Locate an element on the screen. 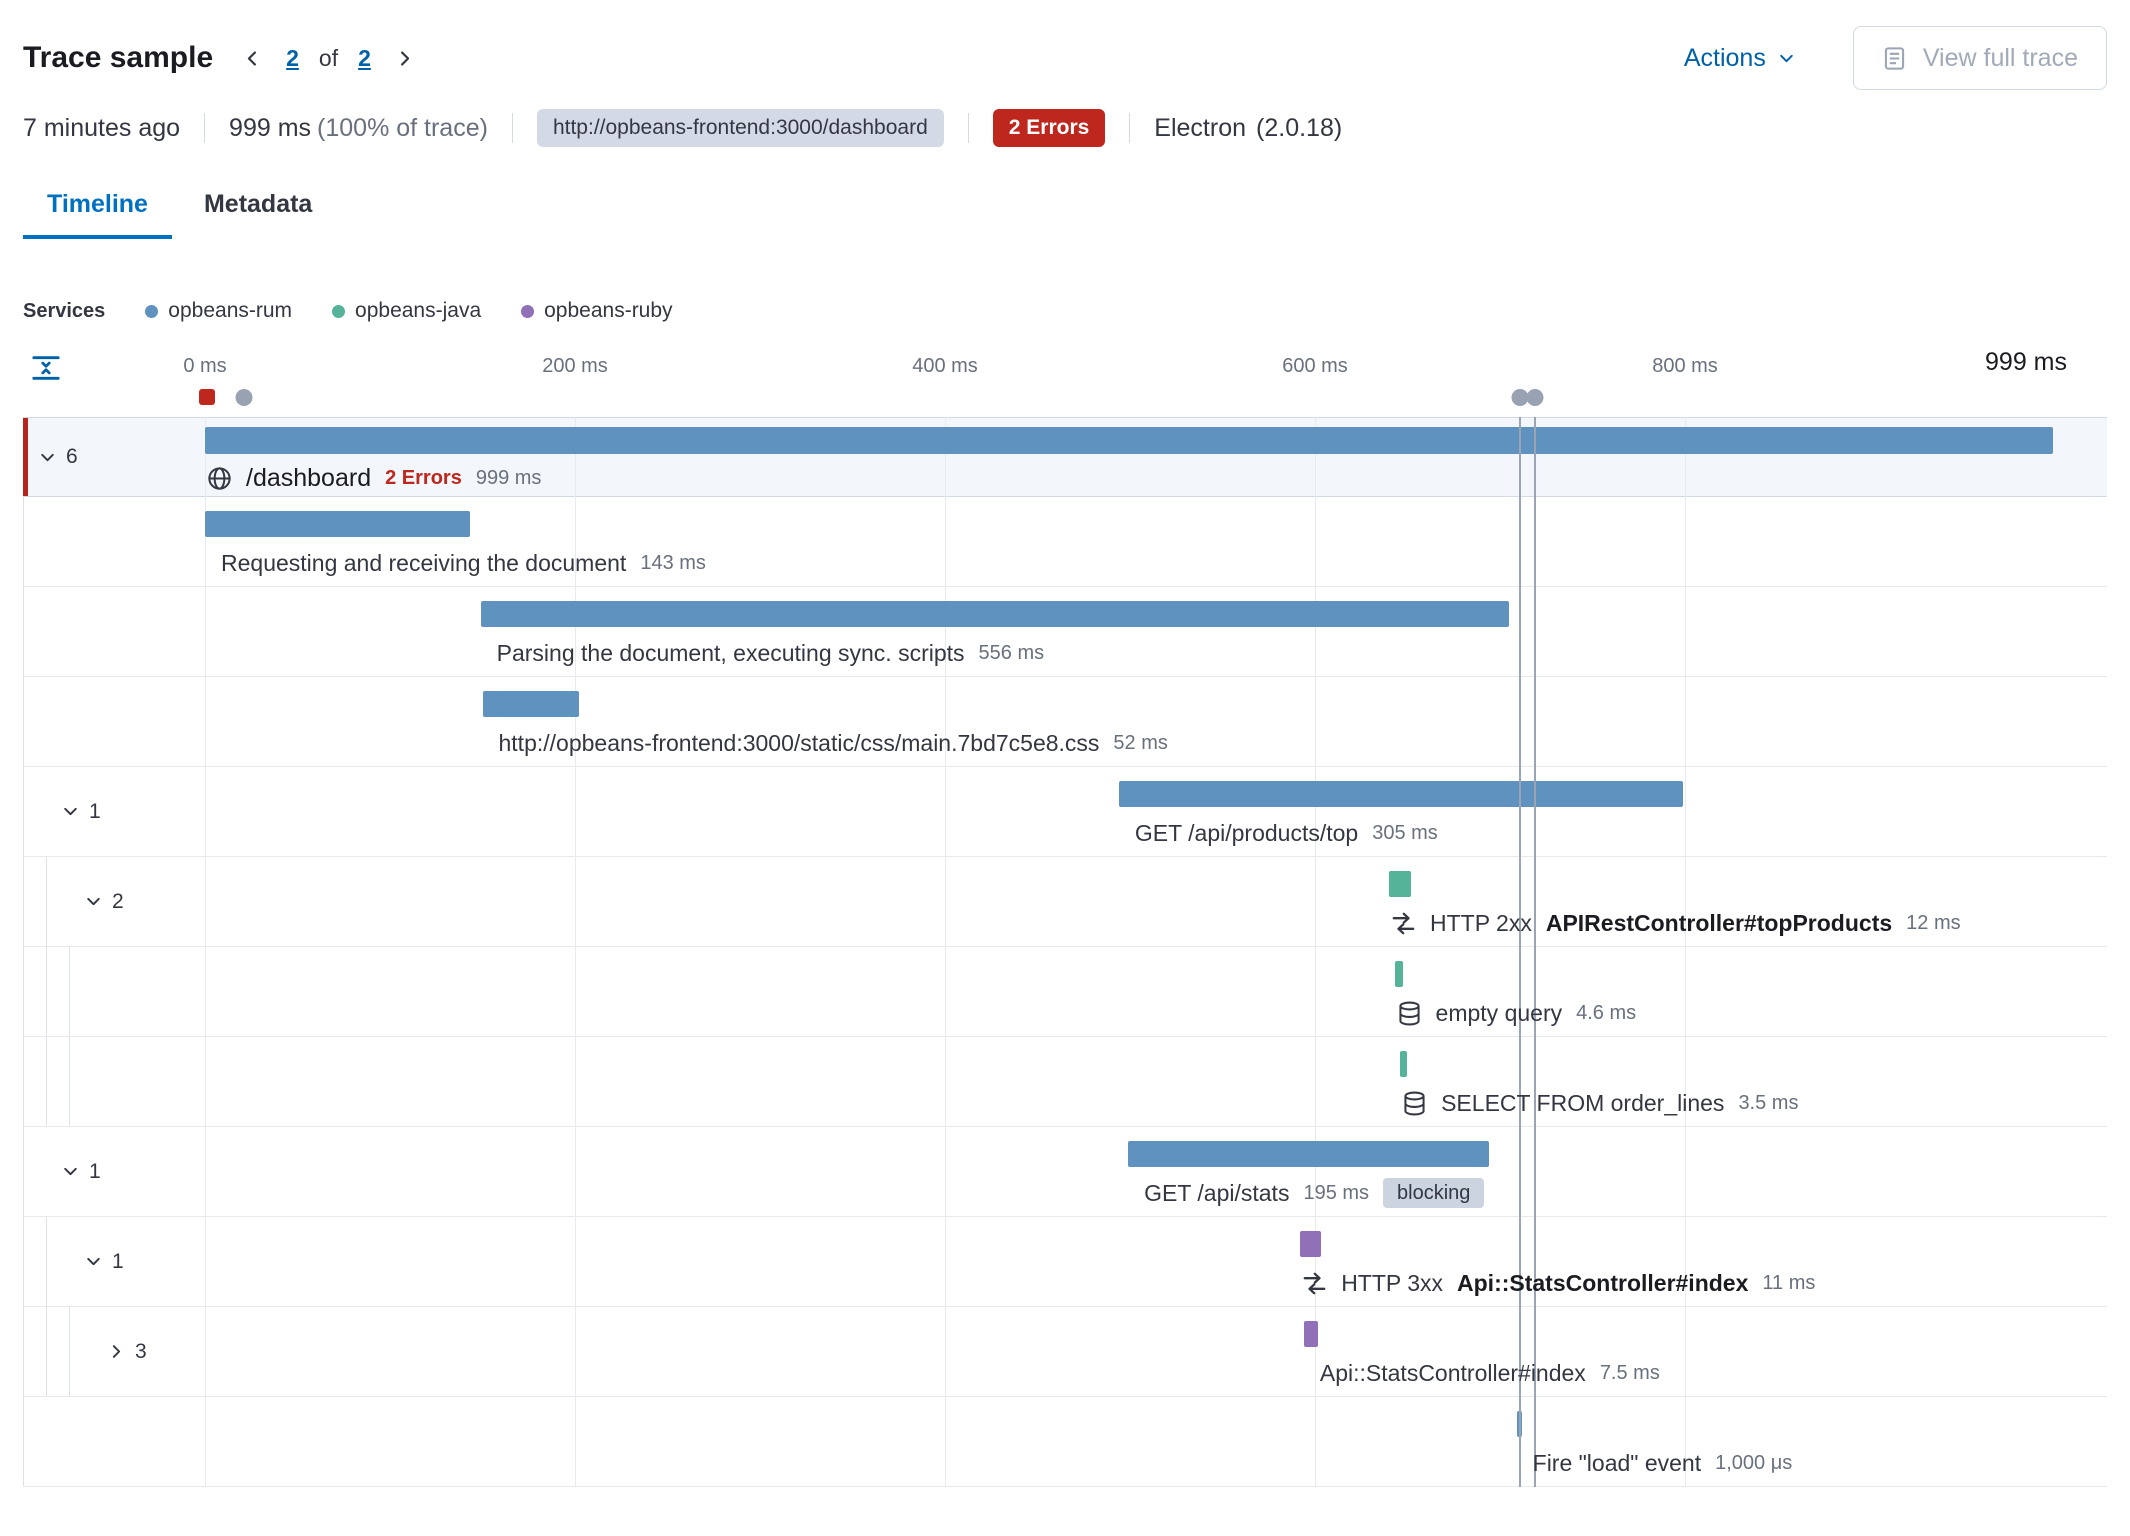  waterfall-row: empty query 4.6 ms is located at coordinates (1065, 992).